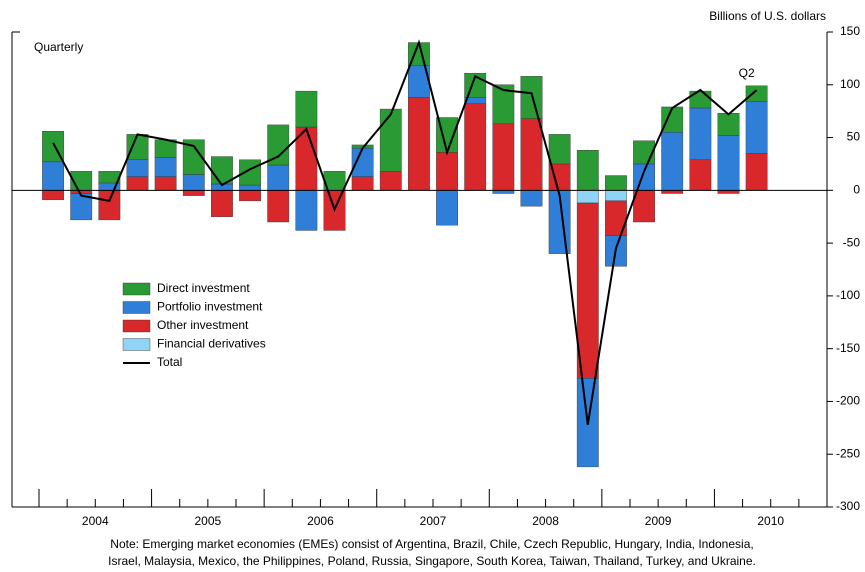 This screenshot has height=572, width=865. Describe the element at coordinates (210, 307) in the screenshot. I see `legend-label: Portfolio investment` at that location.